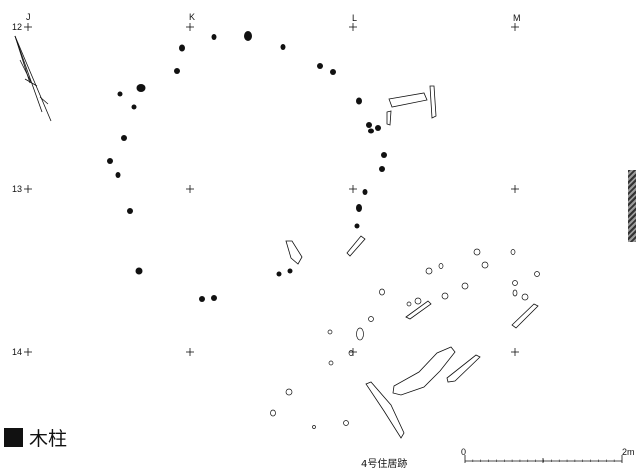  I want to click on scale-start-label: 0, so click(463, 452).